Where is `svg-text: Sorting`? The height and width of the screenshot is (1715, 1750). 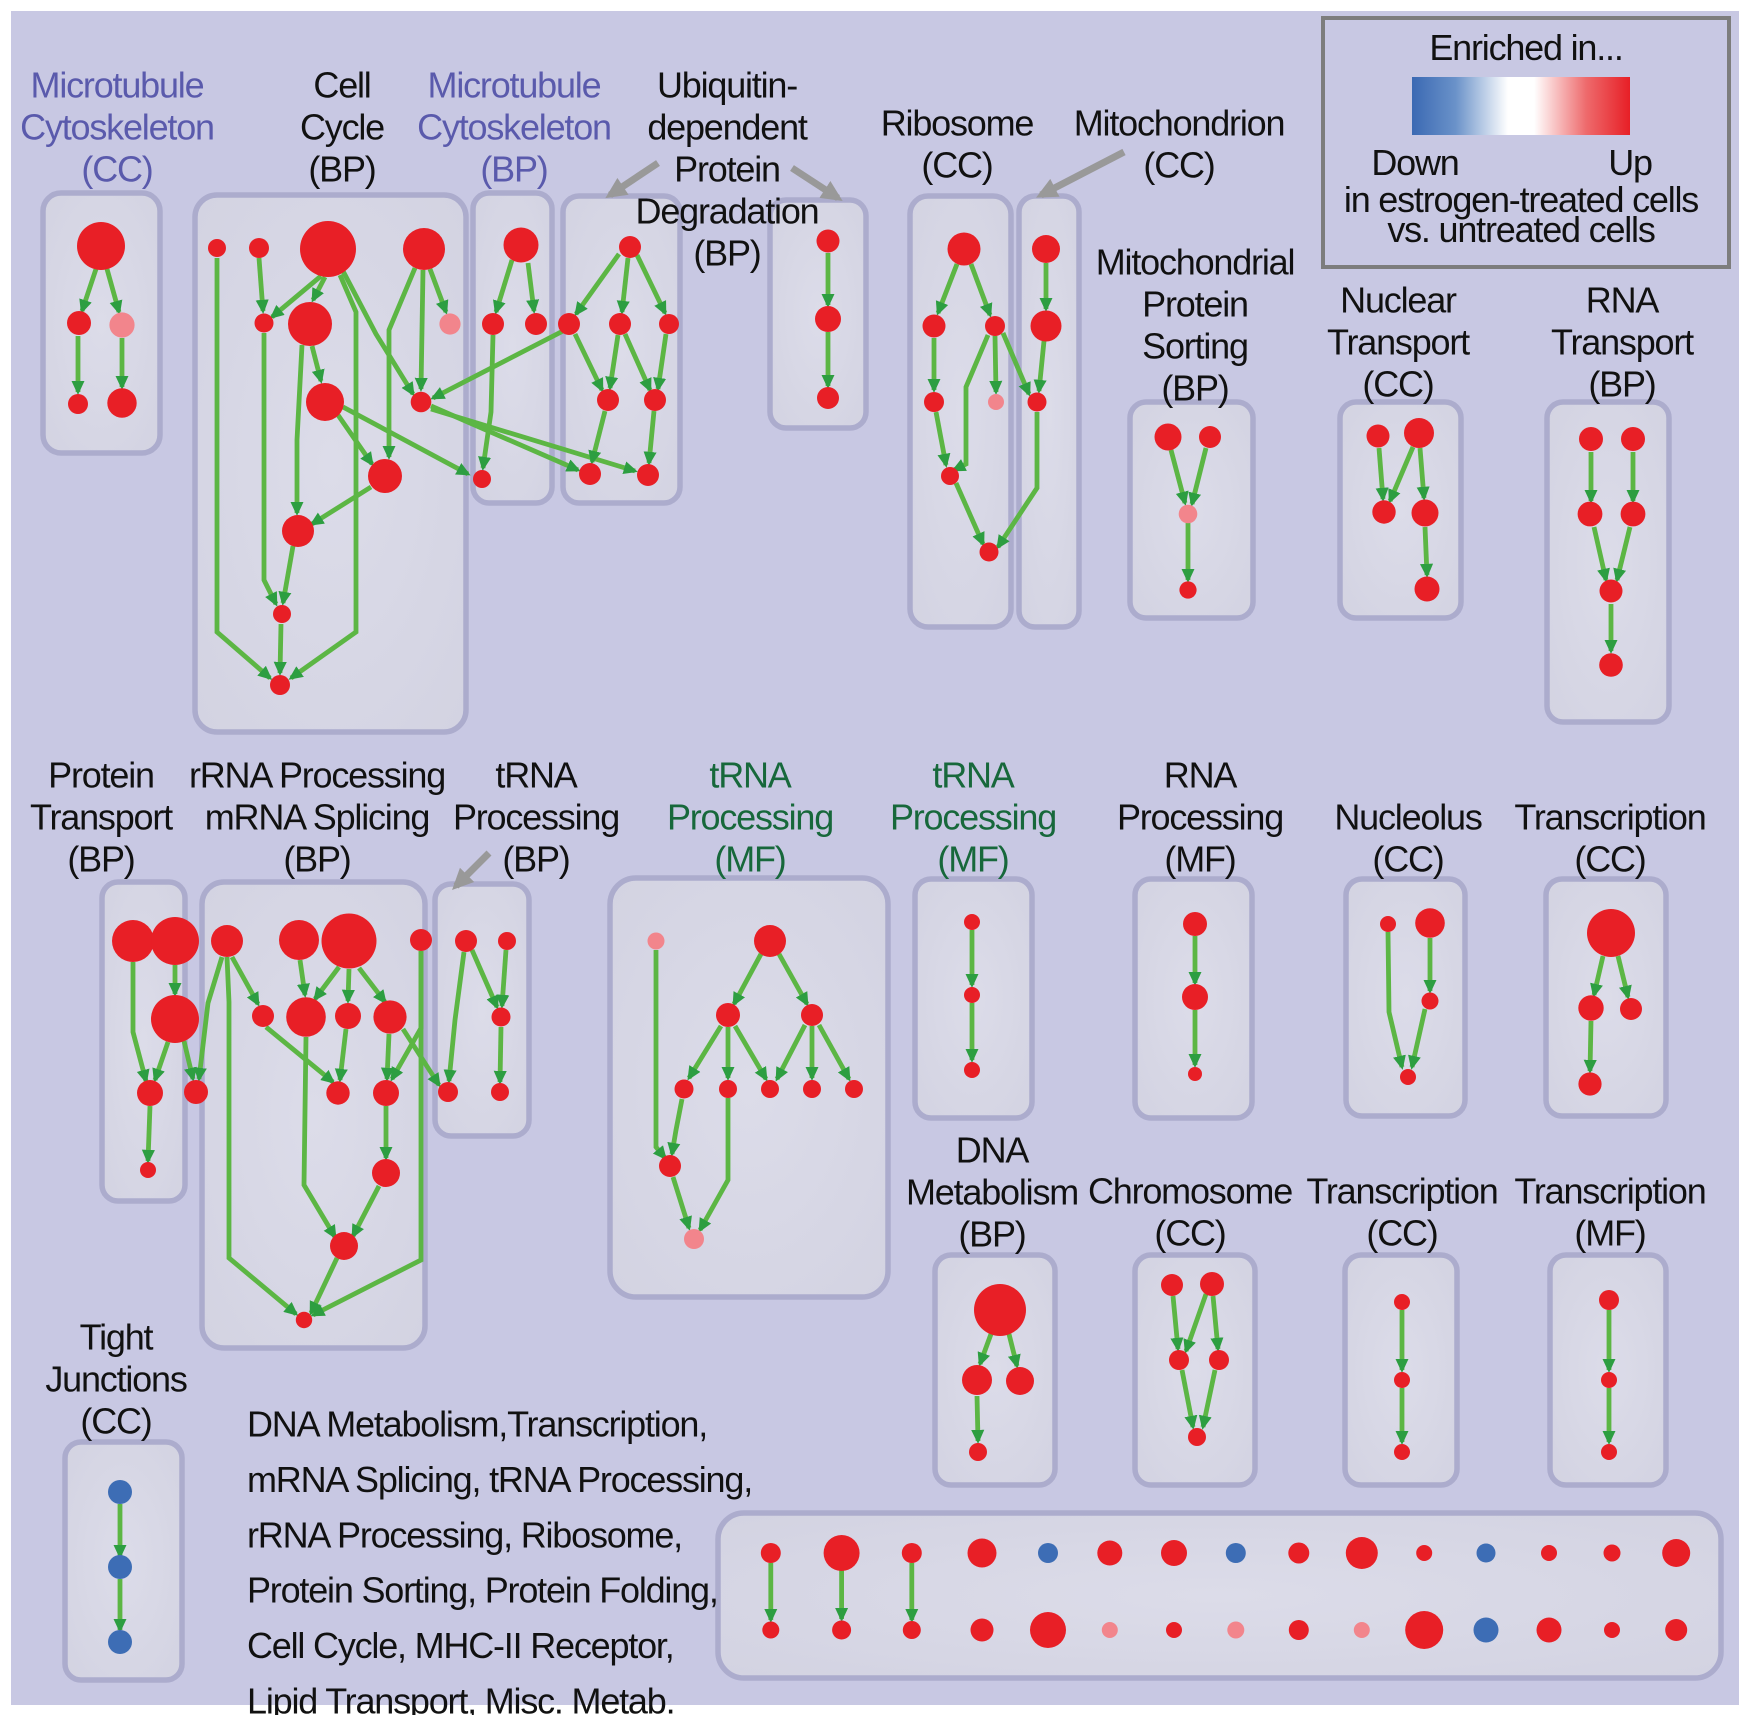
svg-text: Sorting is located at coordinates (1195, 346).